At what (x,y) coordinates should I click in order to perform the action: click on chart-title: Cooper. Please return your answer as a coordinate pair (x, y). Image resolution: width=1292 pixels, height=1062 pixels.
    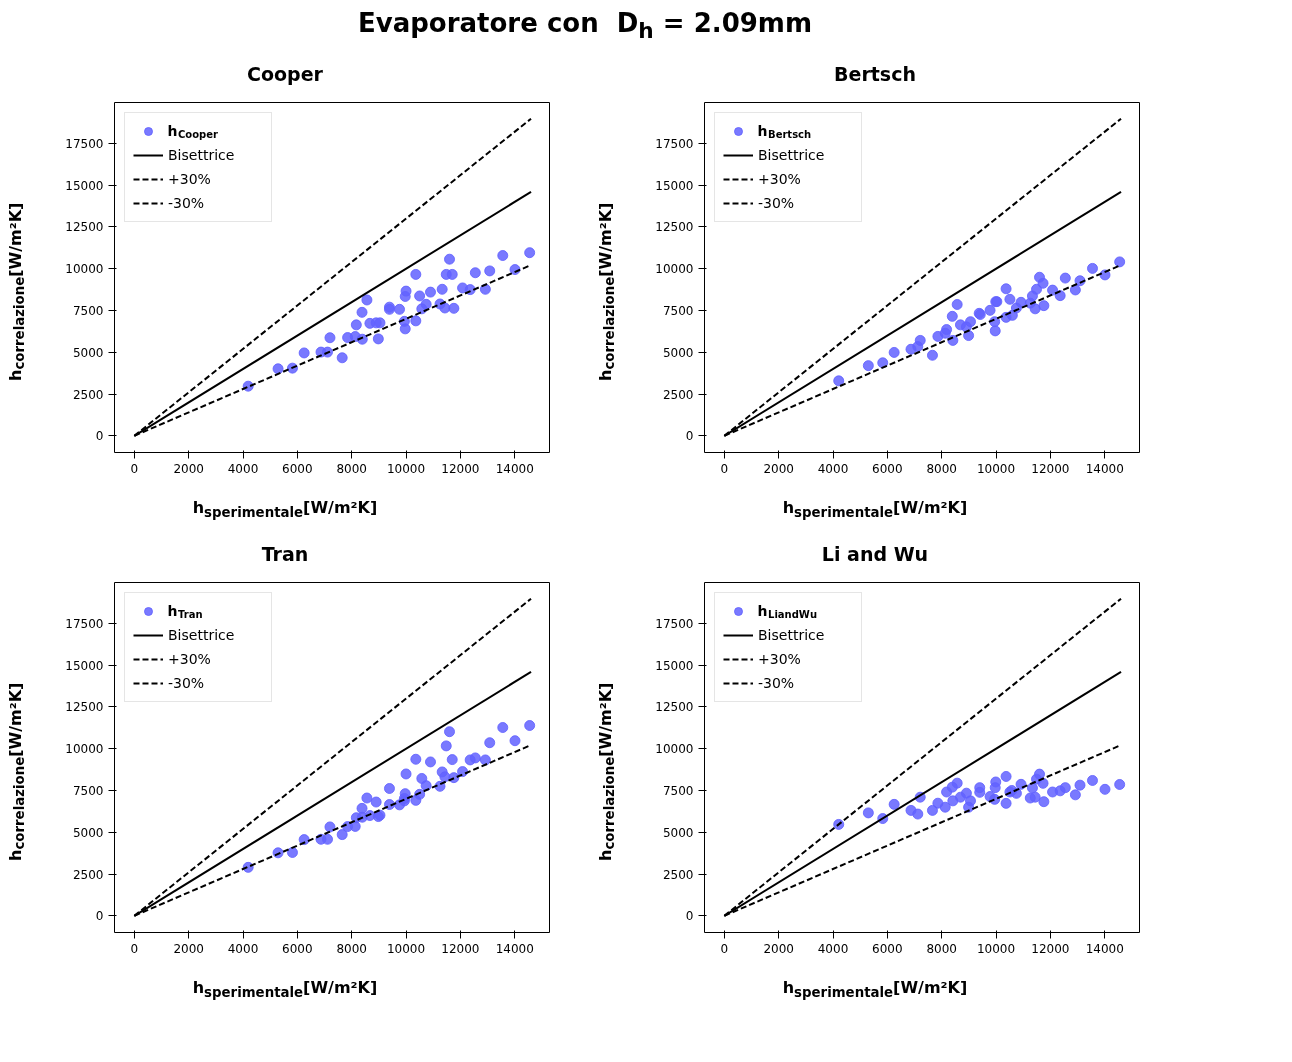
    Looking at the image, I should click on (285, 74).